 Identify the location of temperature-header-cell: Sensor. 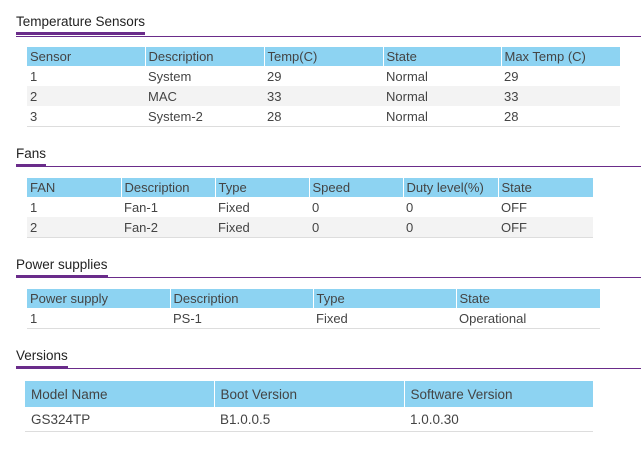
(86, 56).